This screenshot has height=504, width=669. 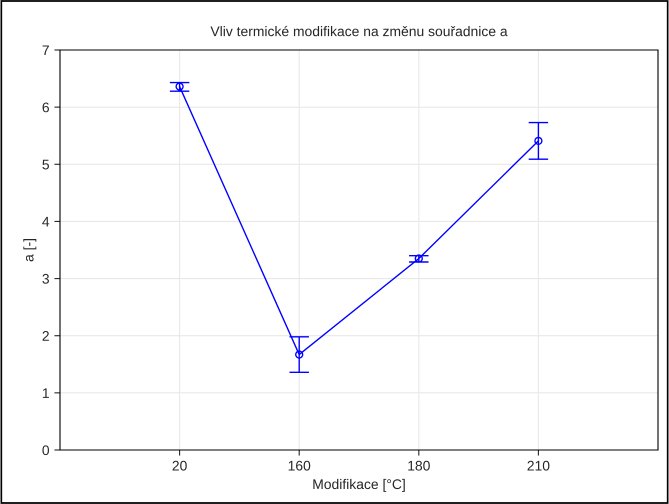 What do you see at coordinates (45, 165) in the screenshot?
I see `y-tick-label: 5` at bounding box center [45, 165].